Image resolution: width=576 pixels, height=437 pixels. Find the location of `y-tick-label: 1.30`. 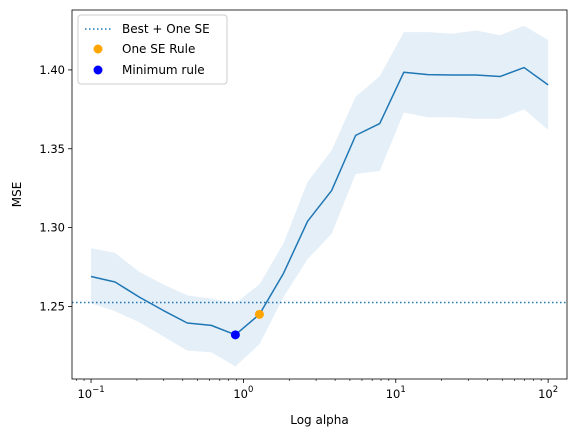

y-tick-label: 1.30 is located at coordinates (52, 228).